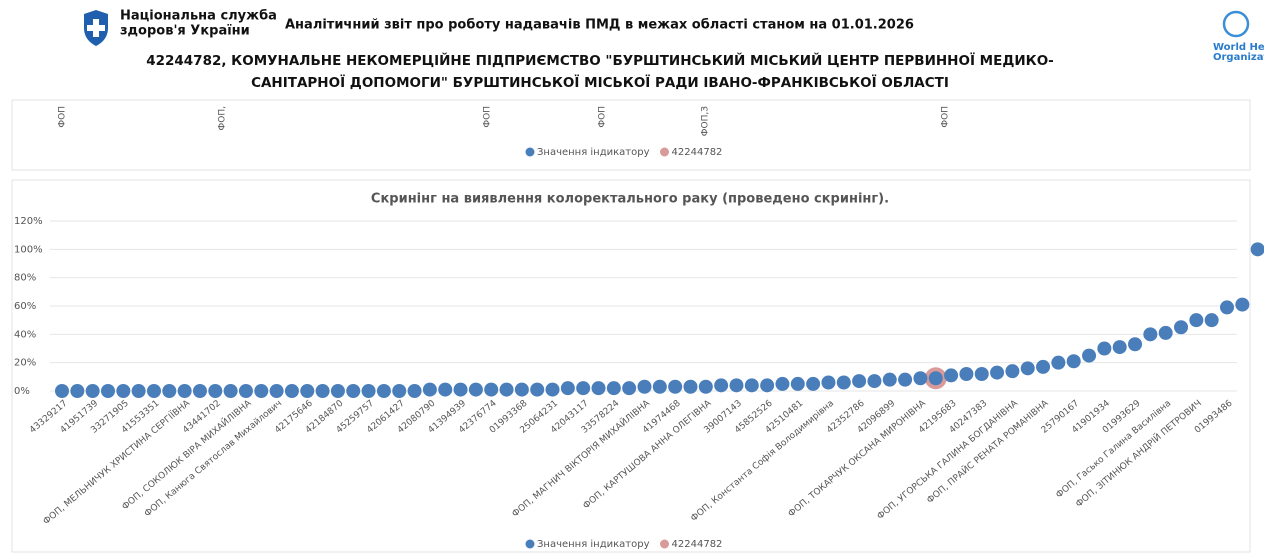 The height and width of the screenshot is (554, 1264). Describe the element at coordinates (22, 391) in the screenshot. I see `y-tick-label: 0%` at that location.